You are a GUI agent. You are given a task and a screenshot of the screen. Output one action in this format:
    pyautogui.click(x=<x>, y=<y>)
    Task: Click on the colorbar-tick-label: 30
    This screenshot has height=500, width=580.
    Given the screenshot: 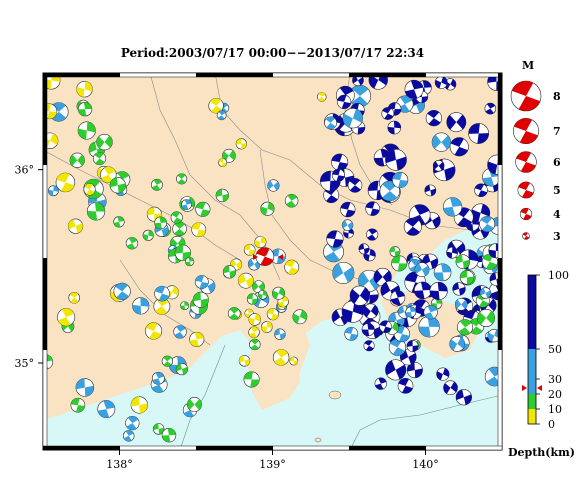 What is the action you would take?
    pyautogui.click(x=555, y=379)
    